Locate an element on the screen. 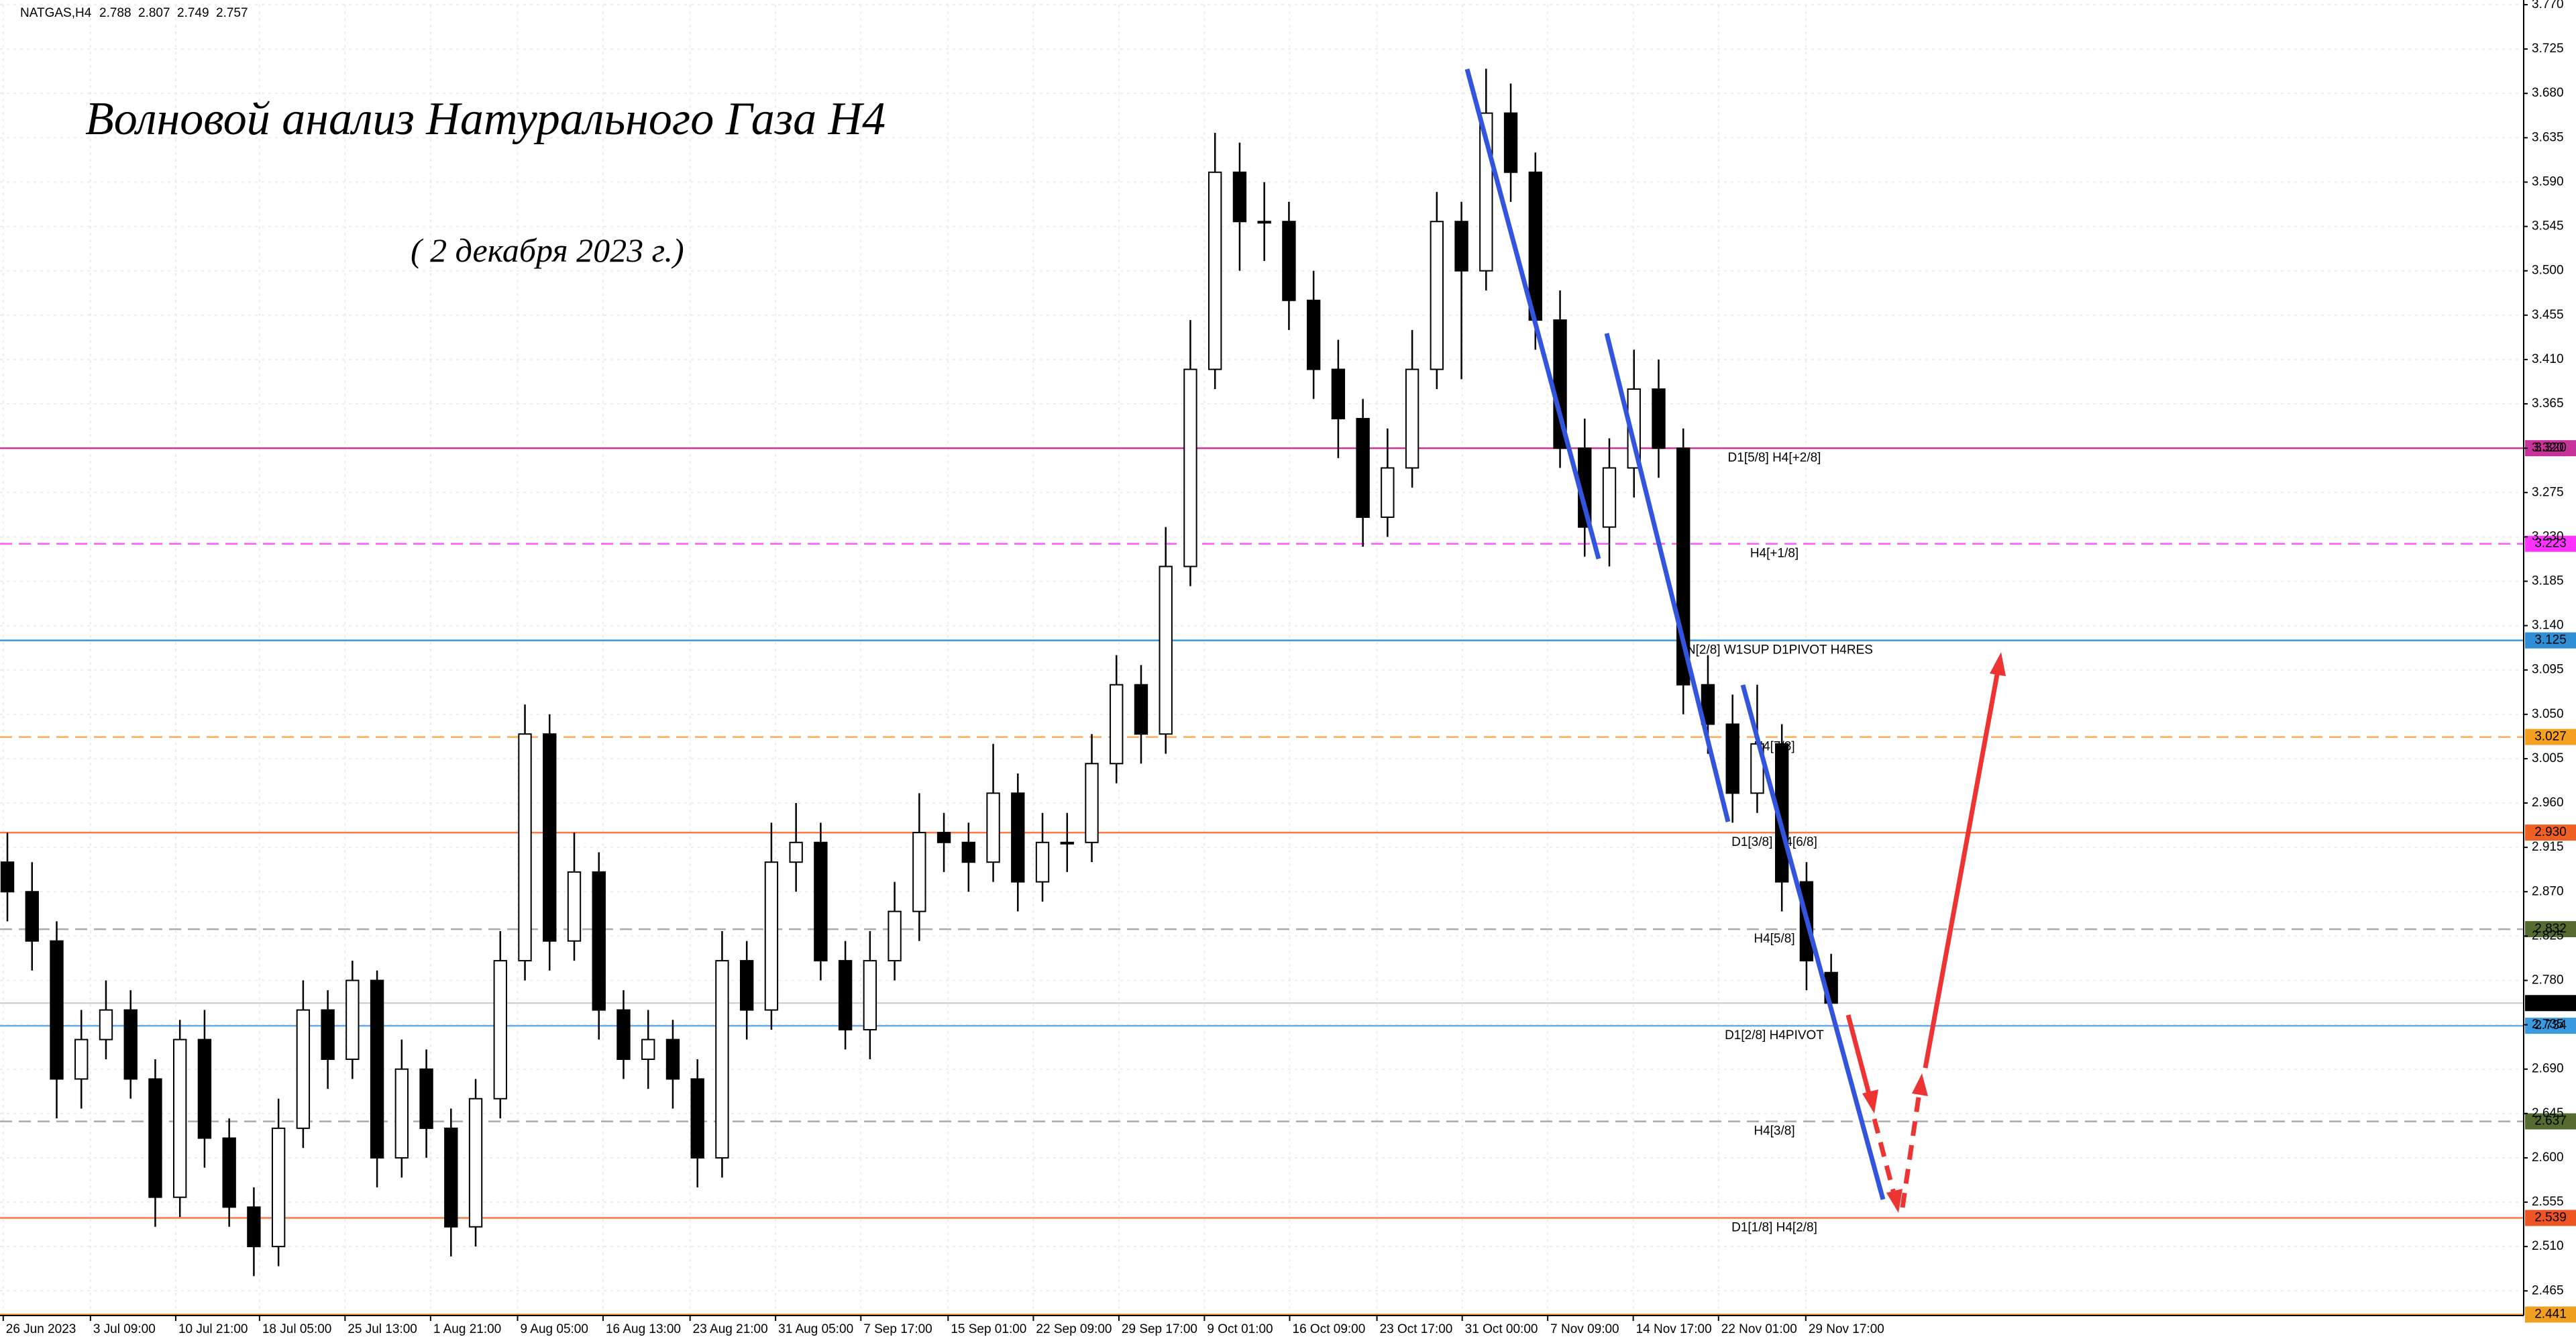  x-tick-label: 29 Sep 17:00 is located at coordinates (1159, 1329).